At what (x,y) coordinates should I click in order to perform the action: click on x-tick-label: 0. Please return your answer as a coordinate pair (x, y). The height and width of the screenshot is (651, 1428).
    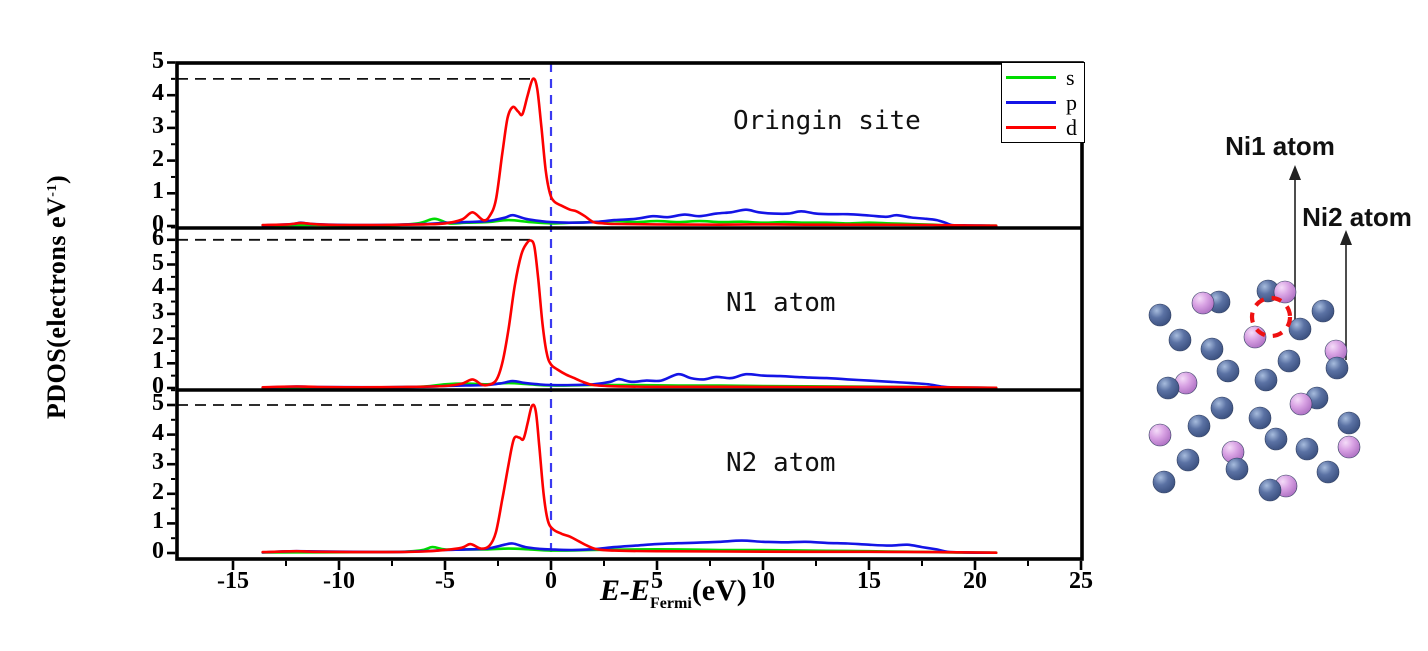
    Looking at the image, I should click on (551, 581).